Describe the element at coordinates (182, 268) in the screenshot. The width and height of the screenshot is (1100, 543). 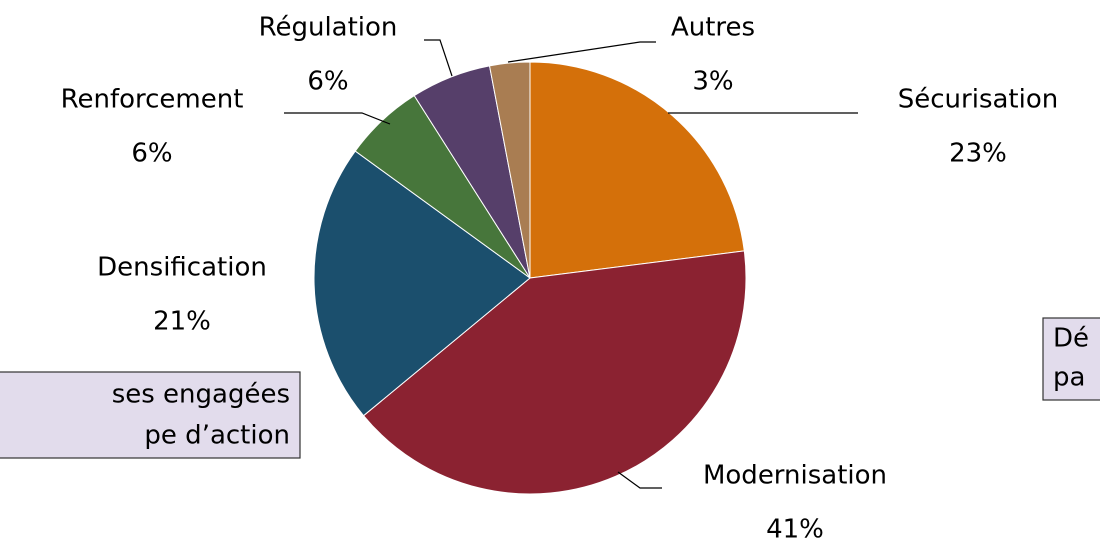
I see `slice-label: Densification` at that location.